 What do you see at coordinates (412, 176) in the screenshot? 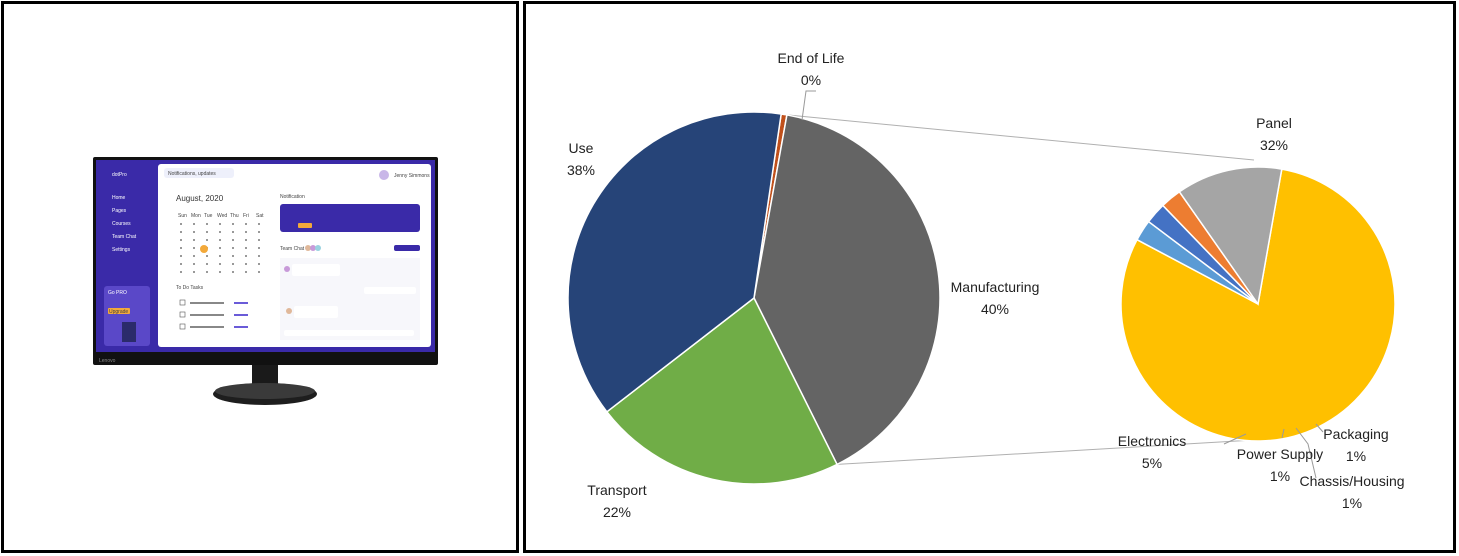
I see `user-name: Jenny Simmons` at bounding box center [412, 176].